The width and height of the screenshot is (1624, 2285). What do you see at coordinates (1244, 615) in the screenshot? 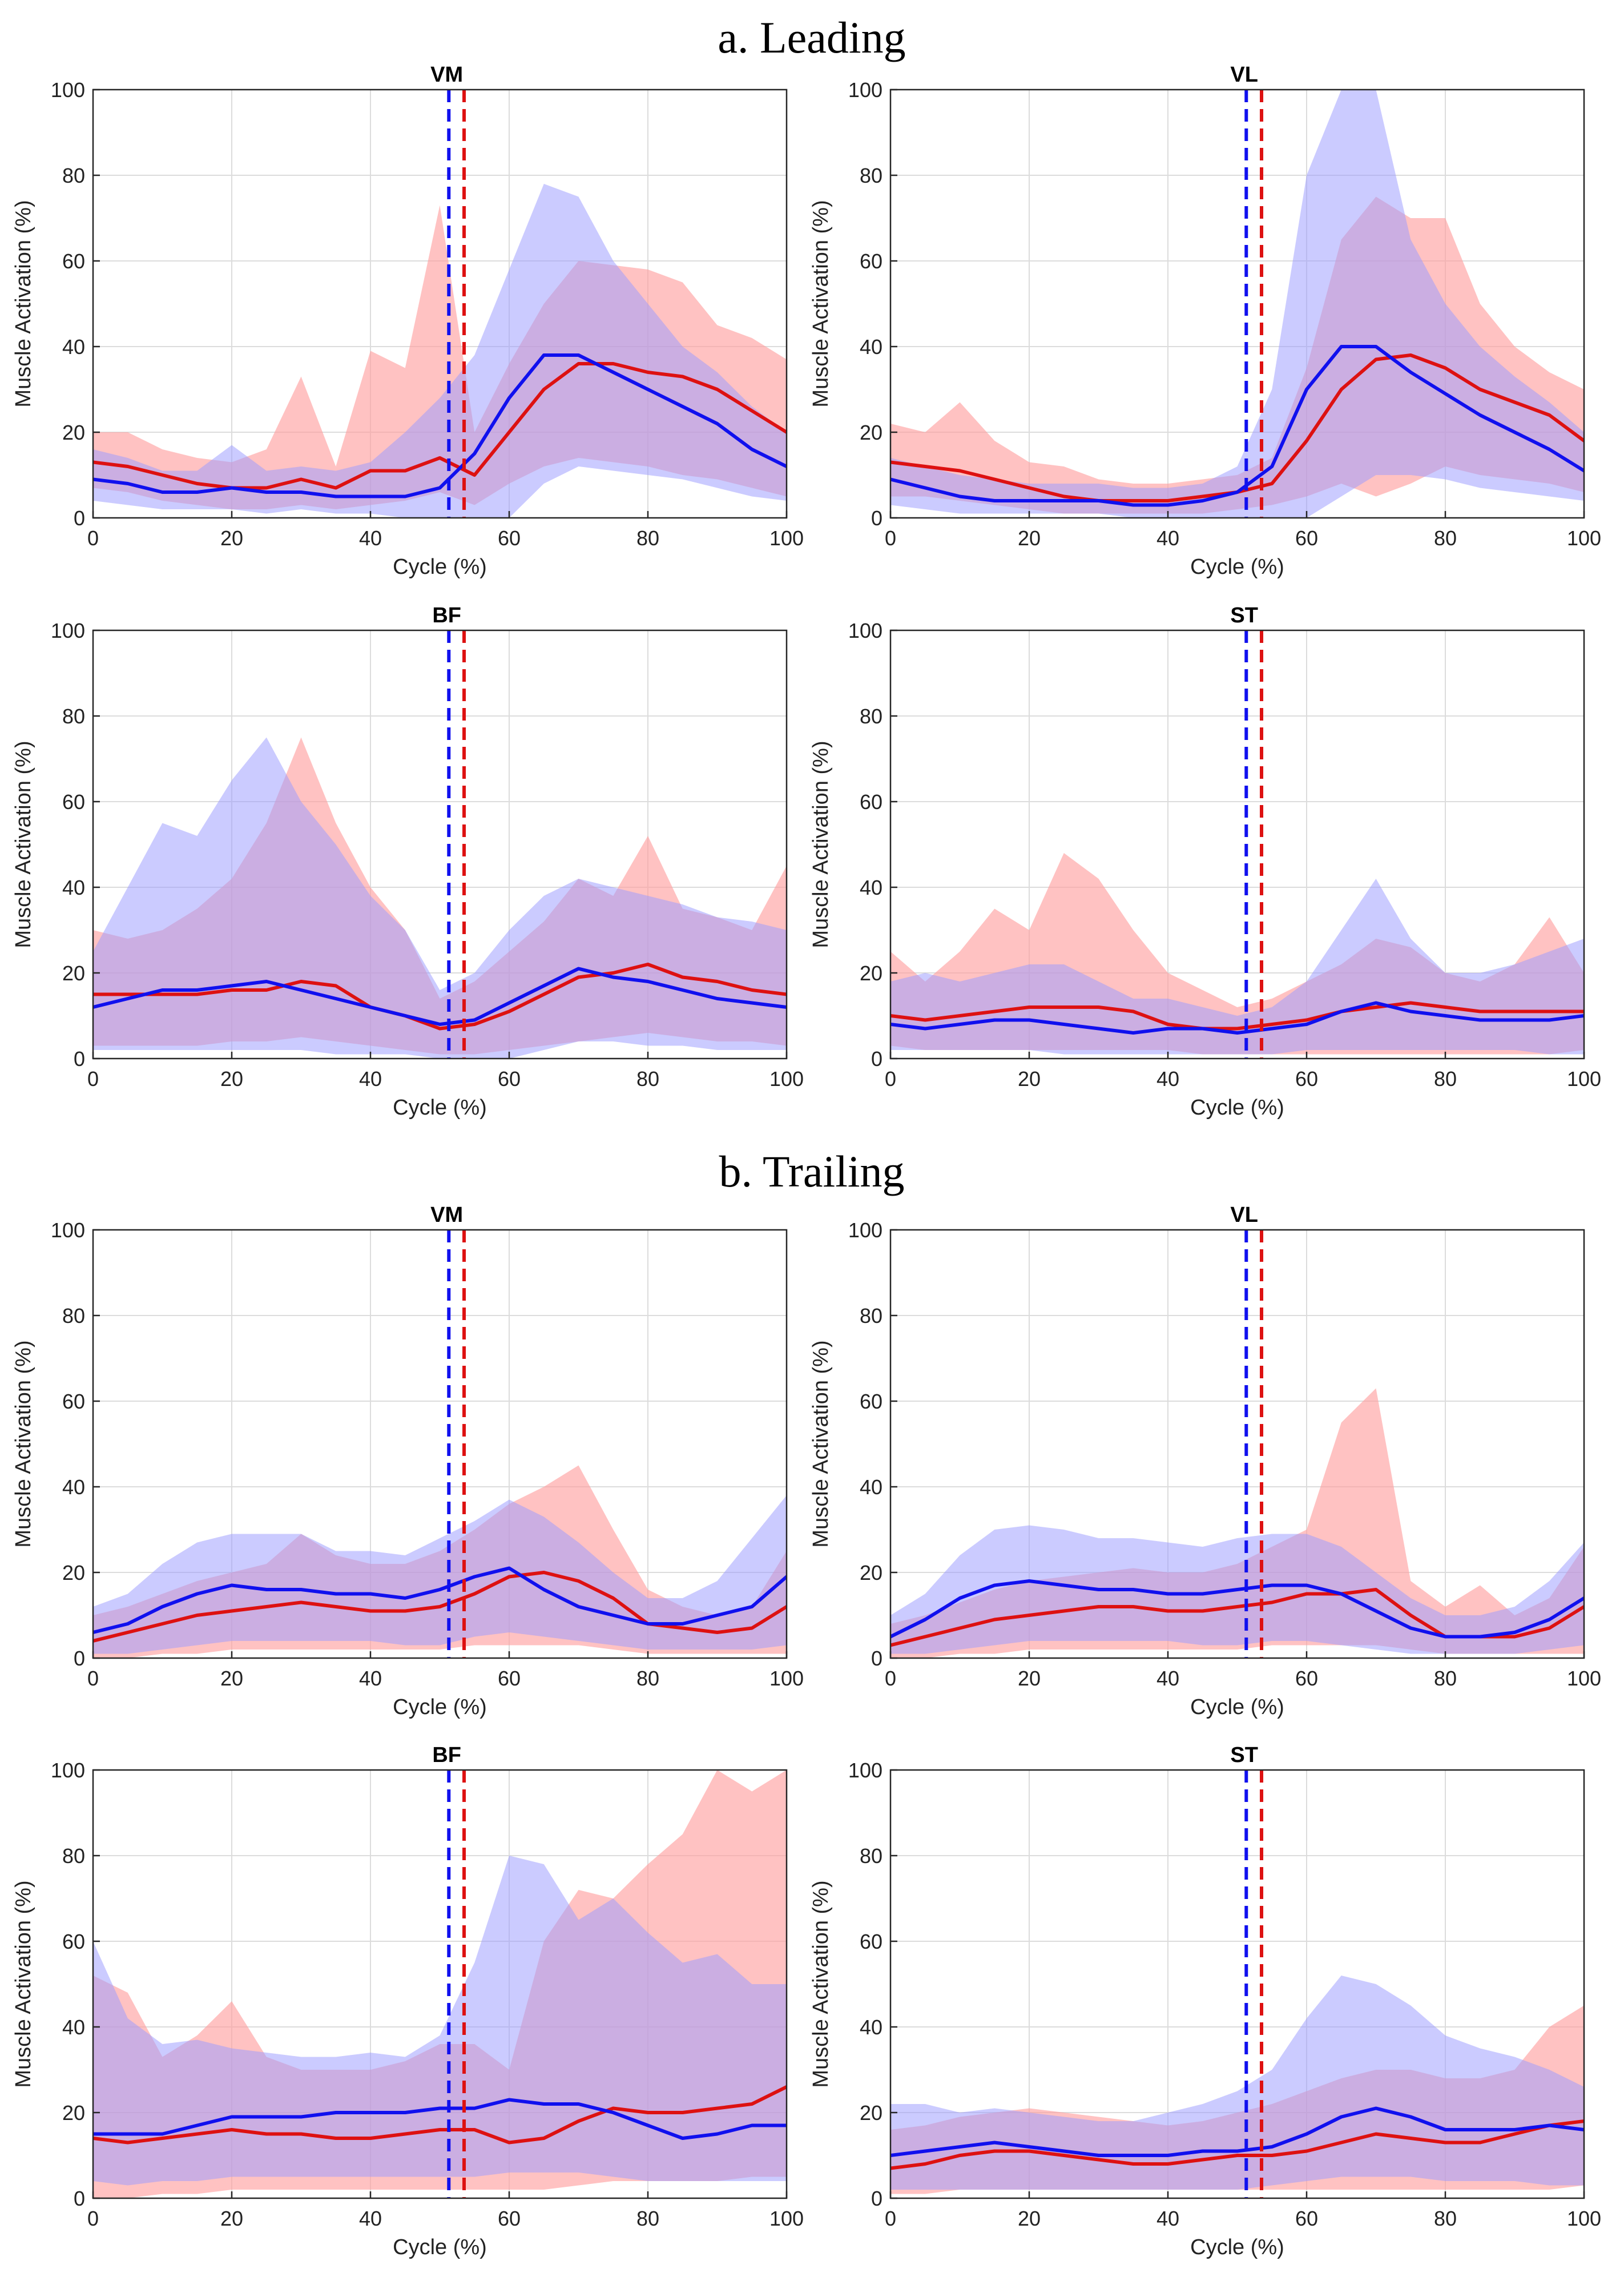
I see `panel-title: ST` at bounding box center [1244, 615].